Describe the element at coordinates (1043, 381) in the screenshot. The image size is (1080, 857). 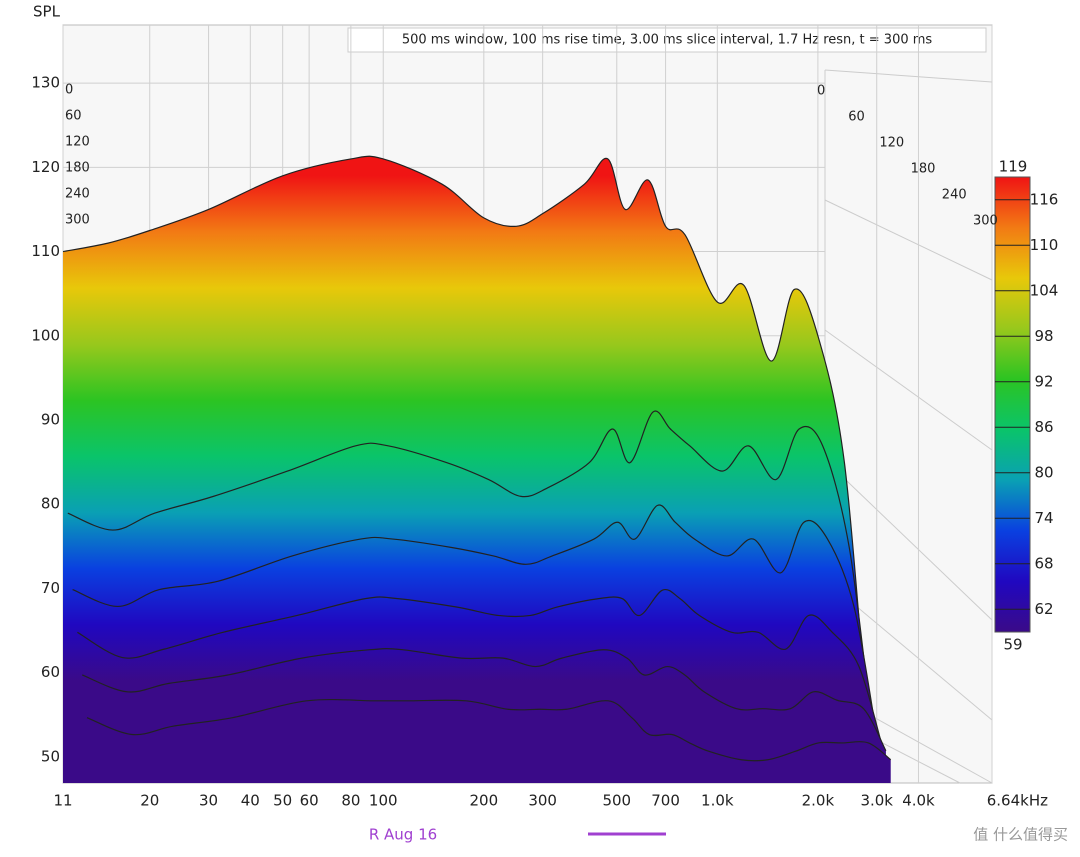
I see `colorbar-tick-label: 92` at that location.